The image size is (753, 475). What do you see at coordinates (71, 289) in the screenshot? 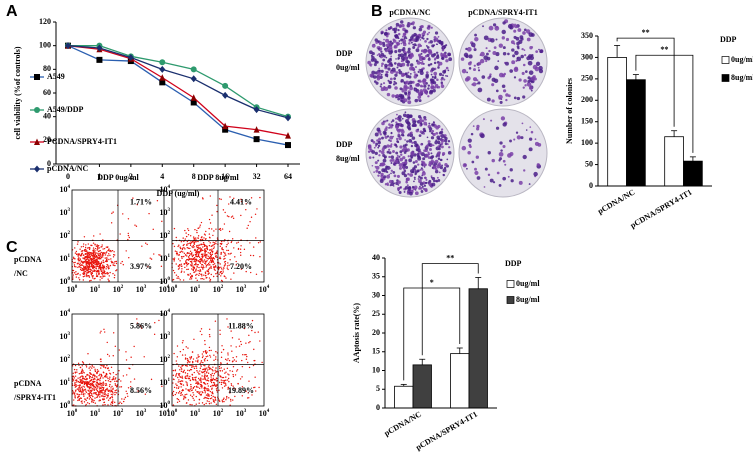
I see `log-base: 10` at bounding box center [71, 289].